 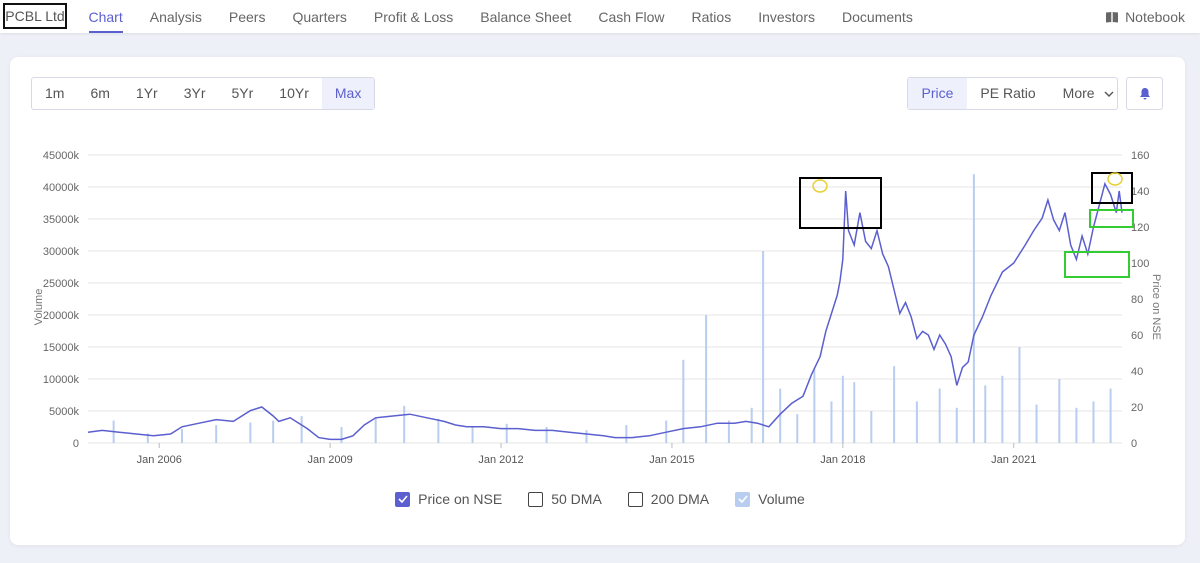 What do you see at coordinates (671, 460) in the screenshot?
I see `x-tick-label: Jan 2015` at bounding box center [671, 460].